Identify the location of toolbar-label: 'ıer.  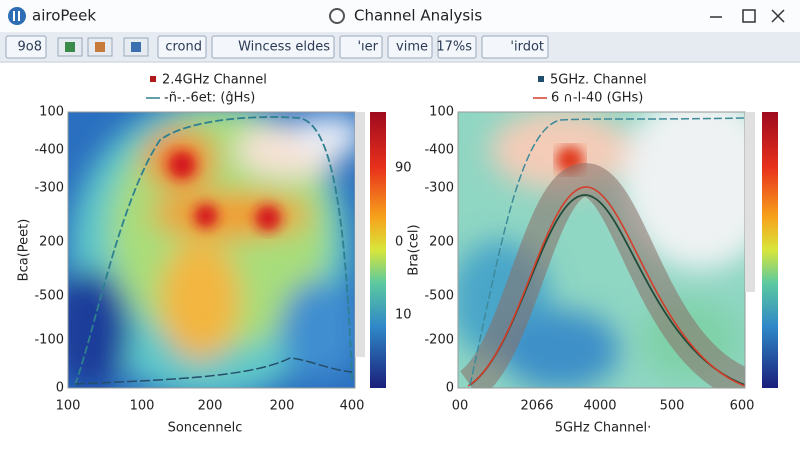
(367, 47).